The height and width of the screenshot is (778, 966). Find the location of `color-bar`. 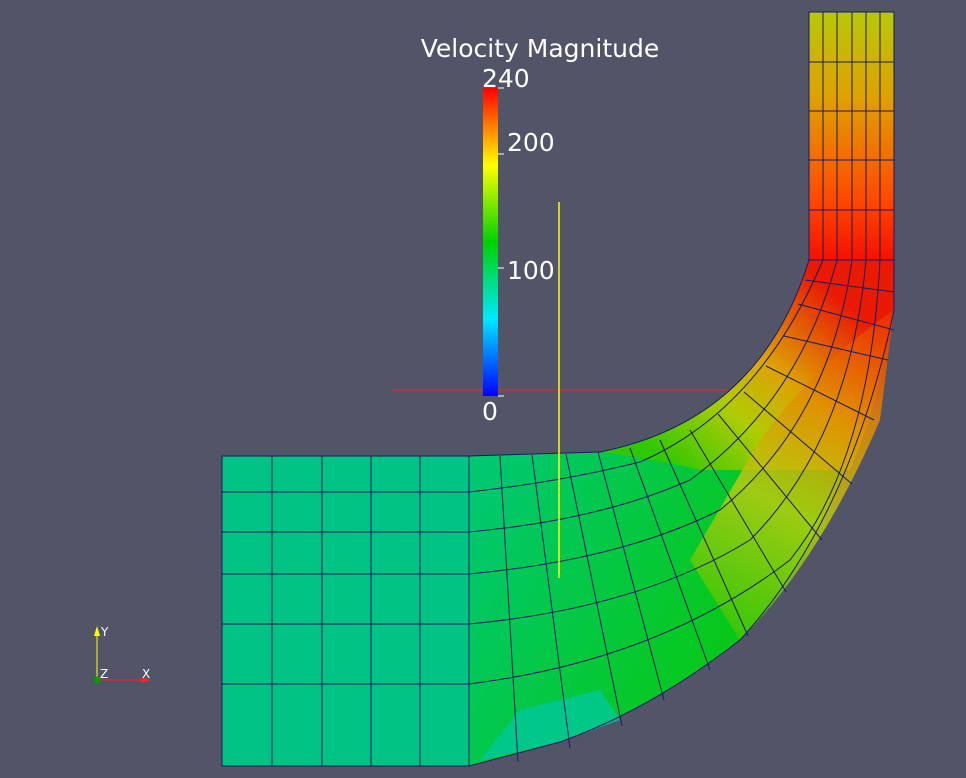

color-bar is located at coordinates (493, 242).